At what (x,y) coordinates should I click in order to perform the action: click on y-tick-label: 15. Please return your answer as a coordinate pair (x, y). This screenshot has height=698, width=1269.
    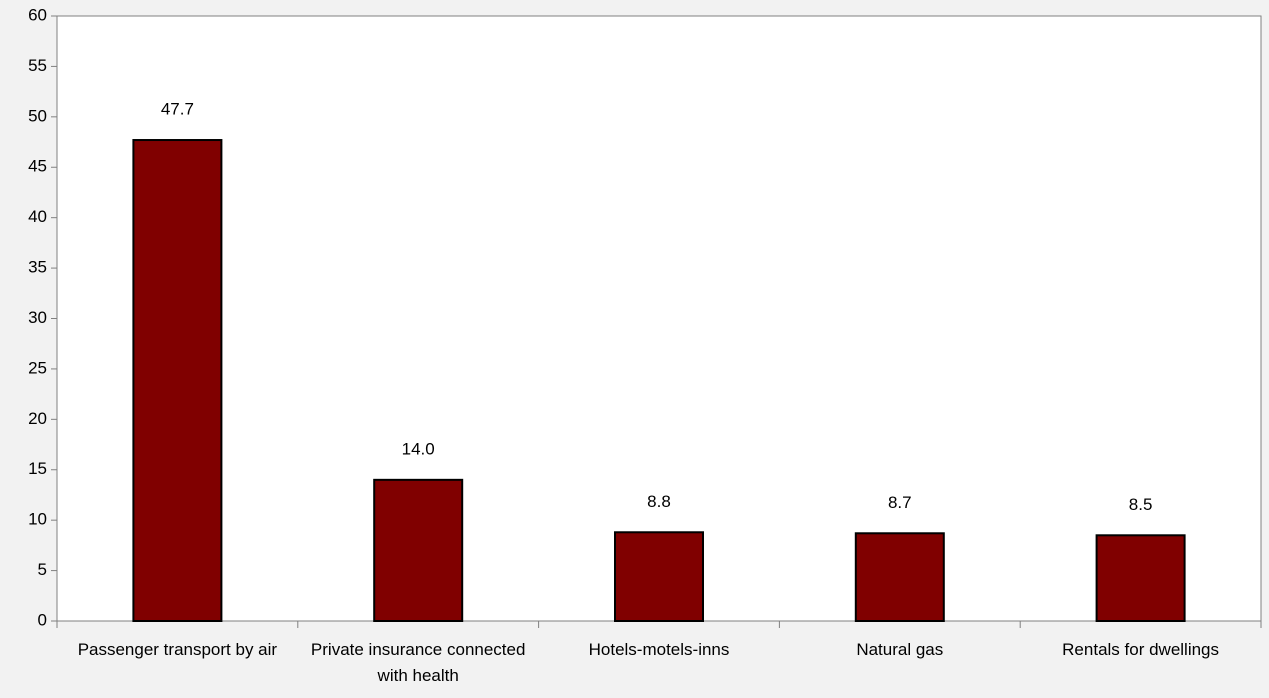
    Looking at the image, I should click on (37, 468).